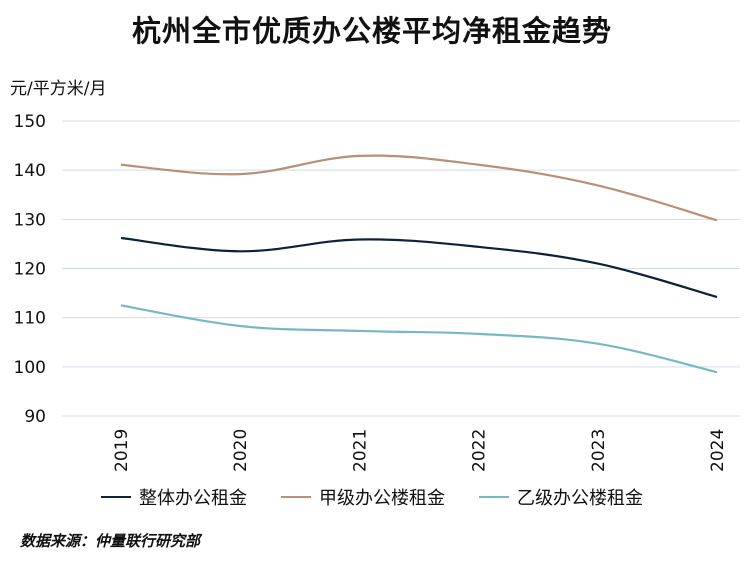  Describe the element at coordinates (30, 368) in the screenshot. I see `y-tick-label: 100` at that location.